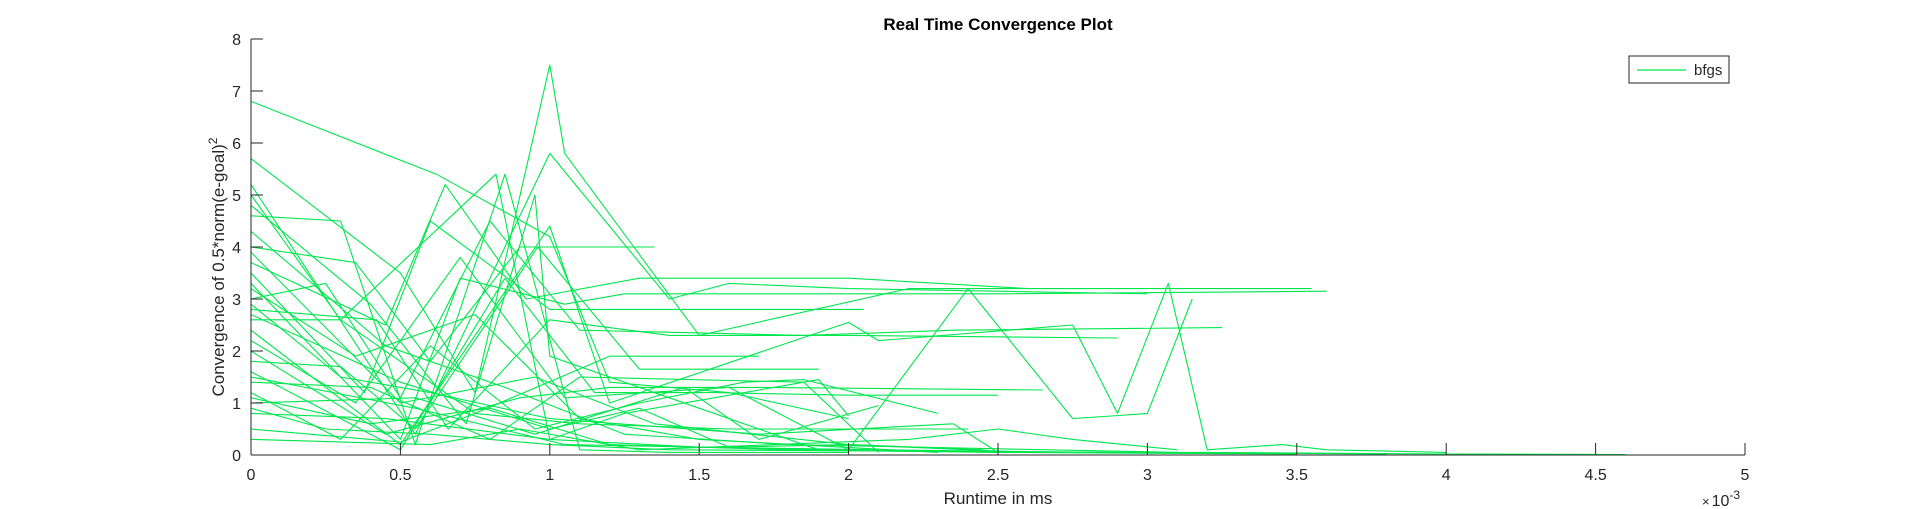 This screenshot has width=1920, height=509. Describe the element at coordinates (1734, 495) in the screenshot. I see `x-multiplier-exponent: -3` at that location.